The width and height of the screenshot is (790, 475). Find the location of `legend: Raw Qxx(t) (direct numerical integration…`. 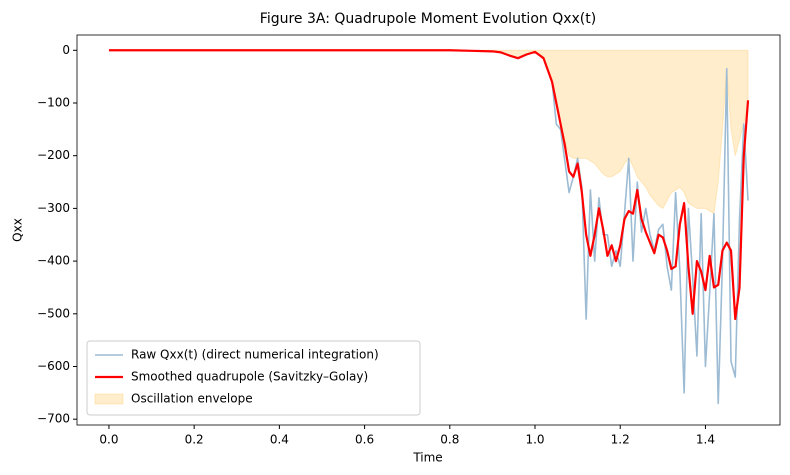

legend: Raw Qxx(t) (direct numerical integration… is located at coordinates (253, 378).